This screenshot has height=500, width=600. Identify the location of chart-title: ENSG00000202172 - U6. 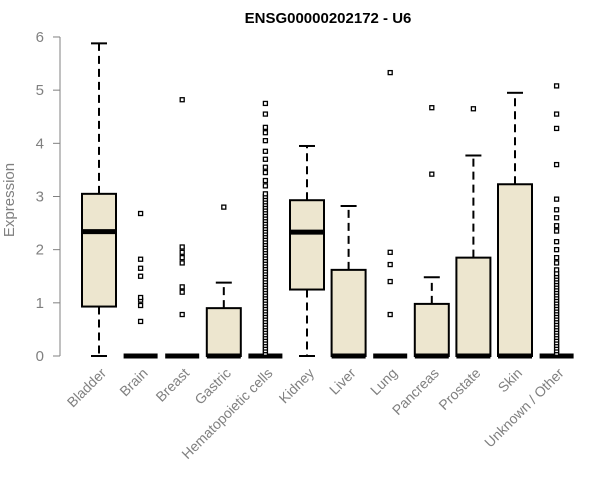
(328, 18).